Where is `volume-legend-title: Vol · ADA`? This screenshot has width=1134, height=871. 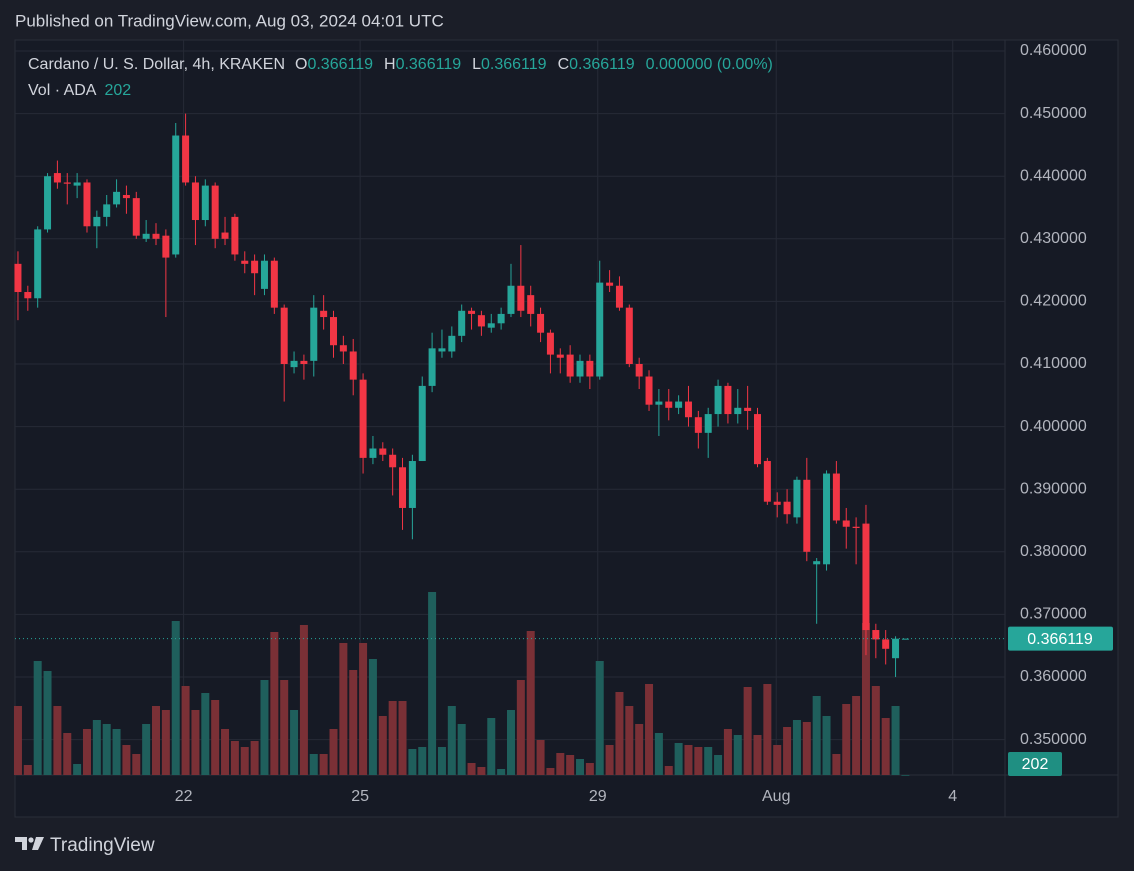
volume-legend-title: Vol · ADA is located at coordinates (62, 90).